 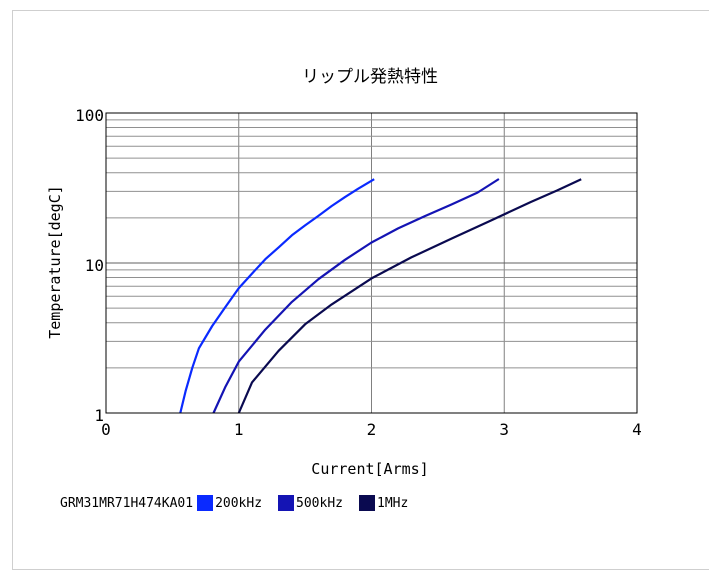 I want to click on x-tick-label: 2, so click(x=372, y=429).